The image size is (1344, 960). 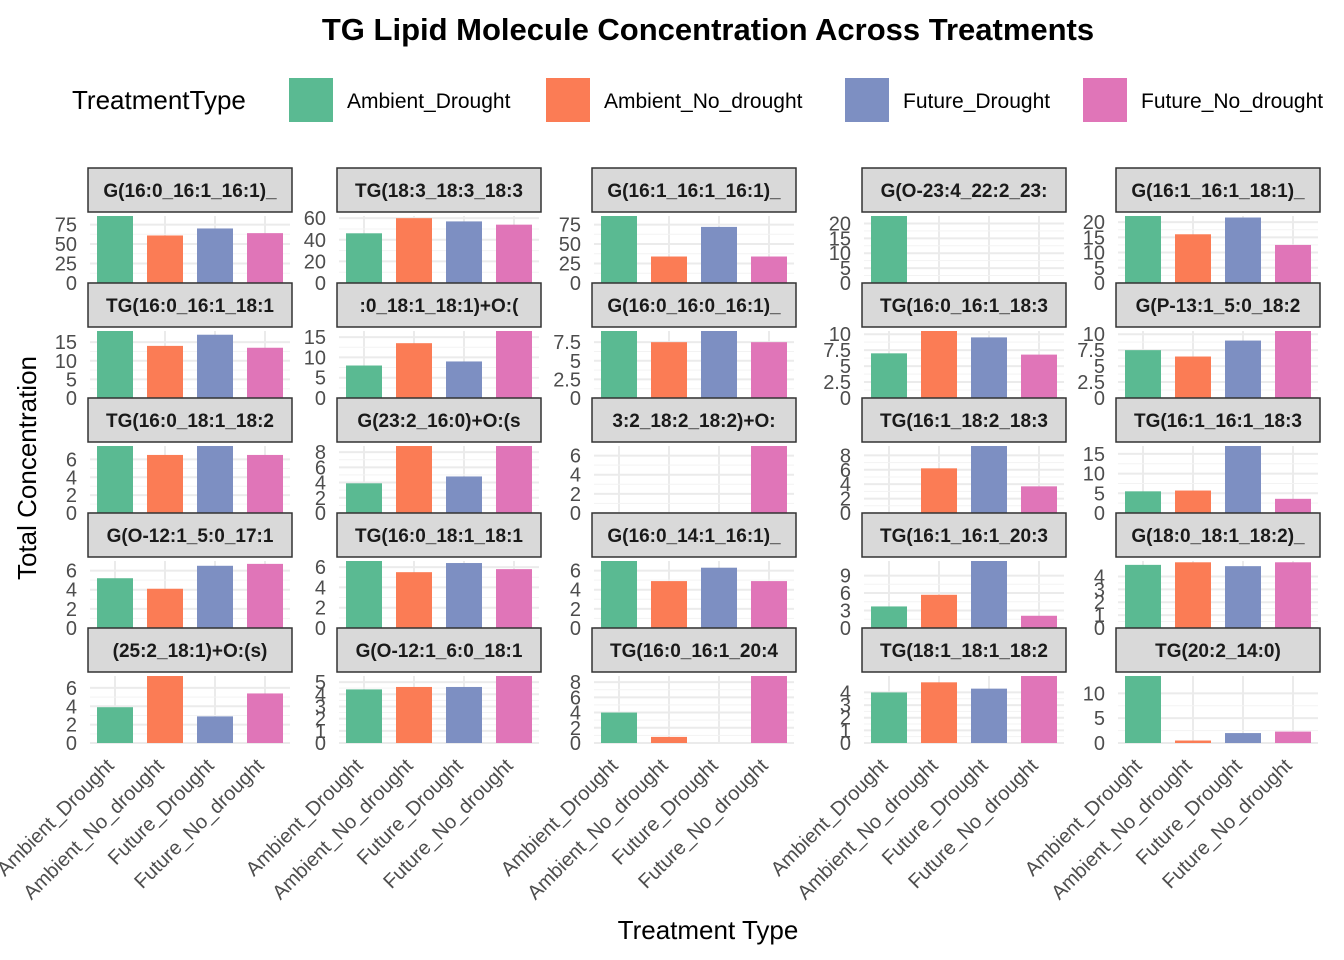 What do you see at coordinates (66, 265) in the screenshot?
I see `y-tick-label: 25` at bounding box center [66, 265].